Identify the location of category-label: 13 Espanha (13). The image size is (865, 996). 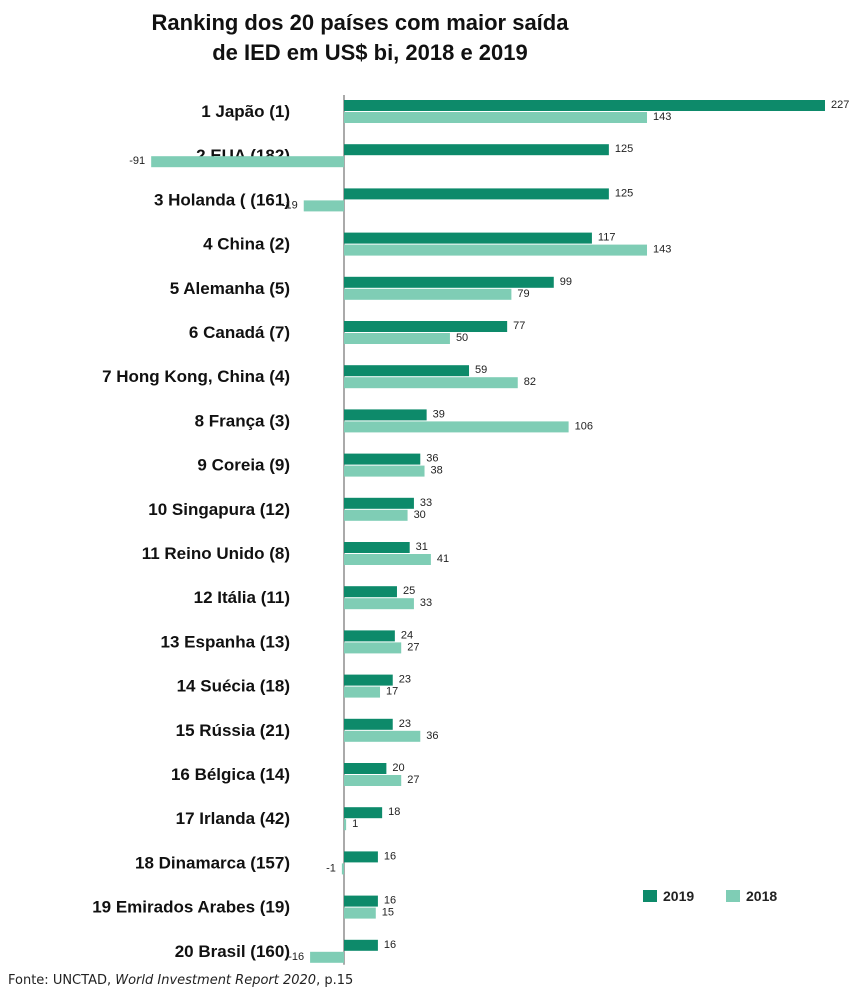
(225, 641).